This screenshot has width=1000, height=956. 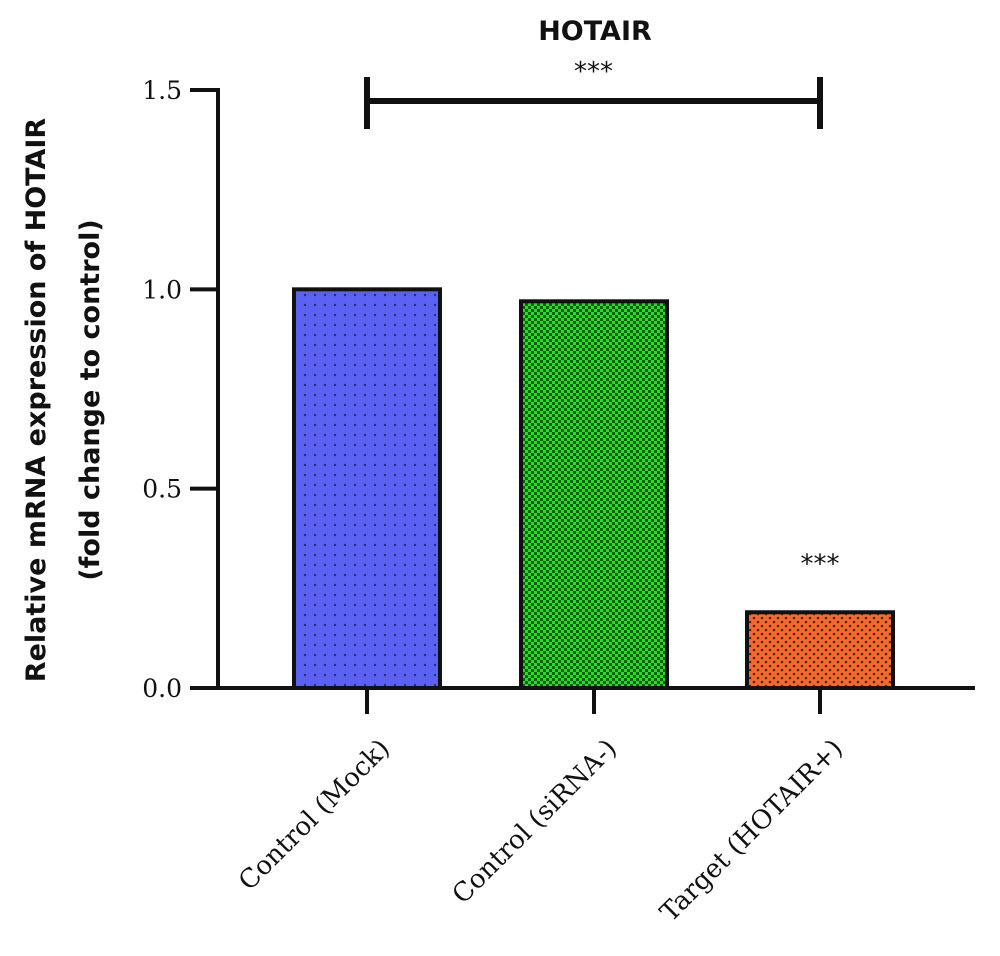 What do you see at coordinates (162, 688) in the screenshot?
I see `y-tick-label: 0.0` at bounding box center [162, 688].